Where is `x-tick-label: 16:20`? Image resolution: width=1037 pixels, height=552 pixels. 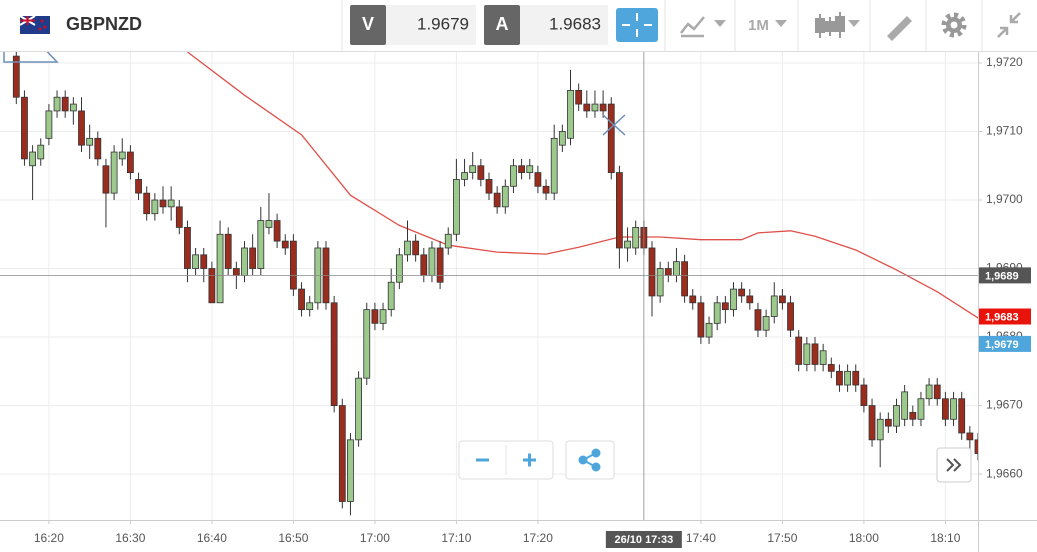
x-tick-label: 16:20 is located at coordinates (49, 538).